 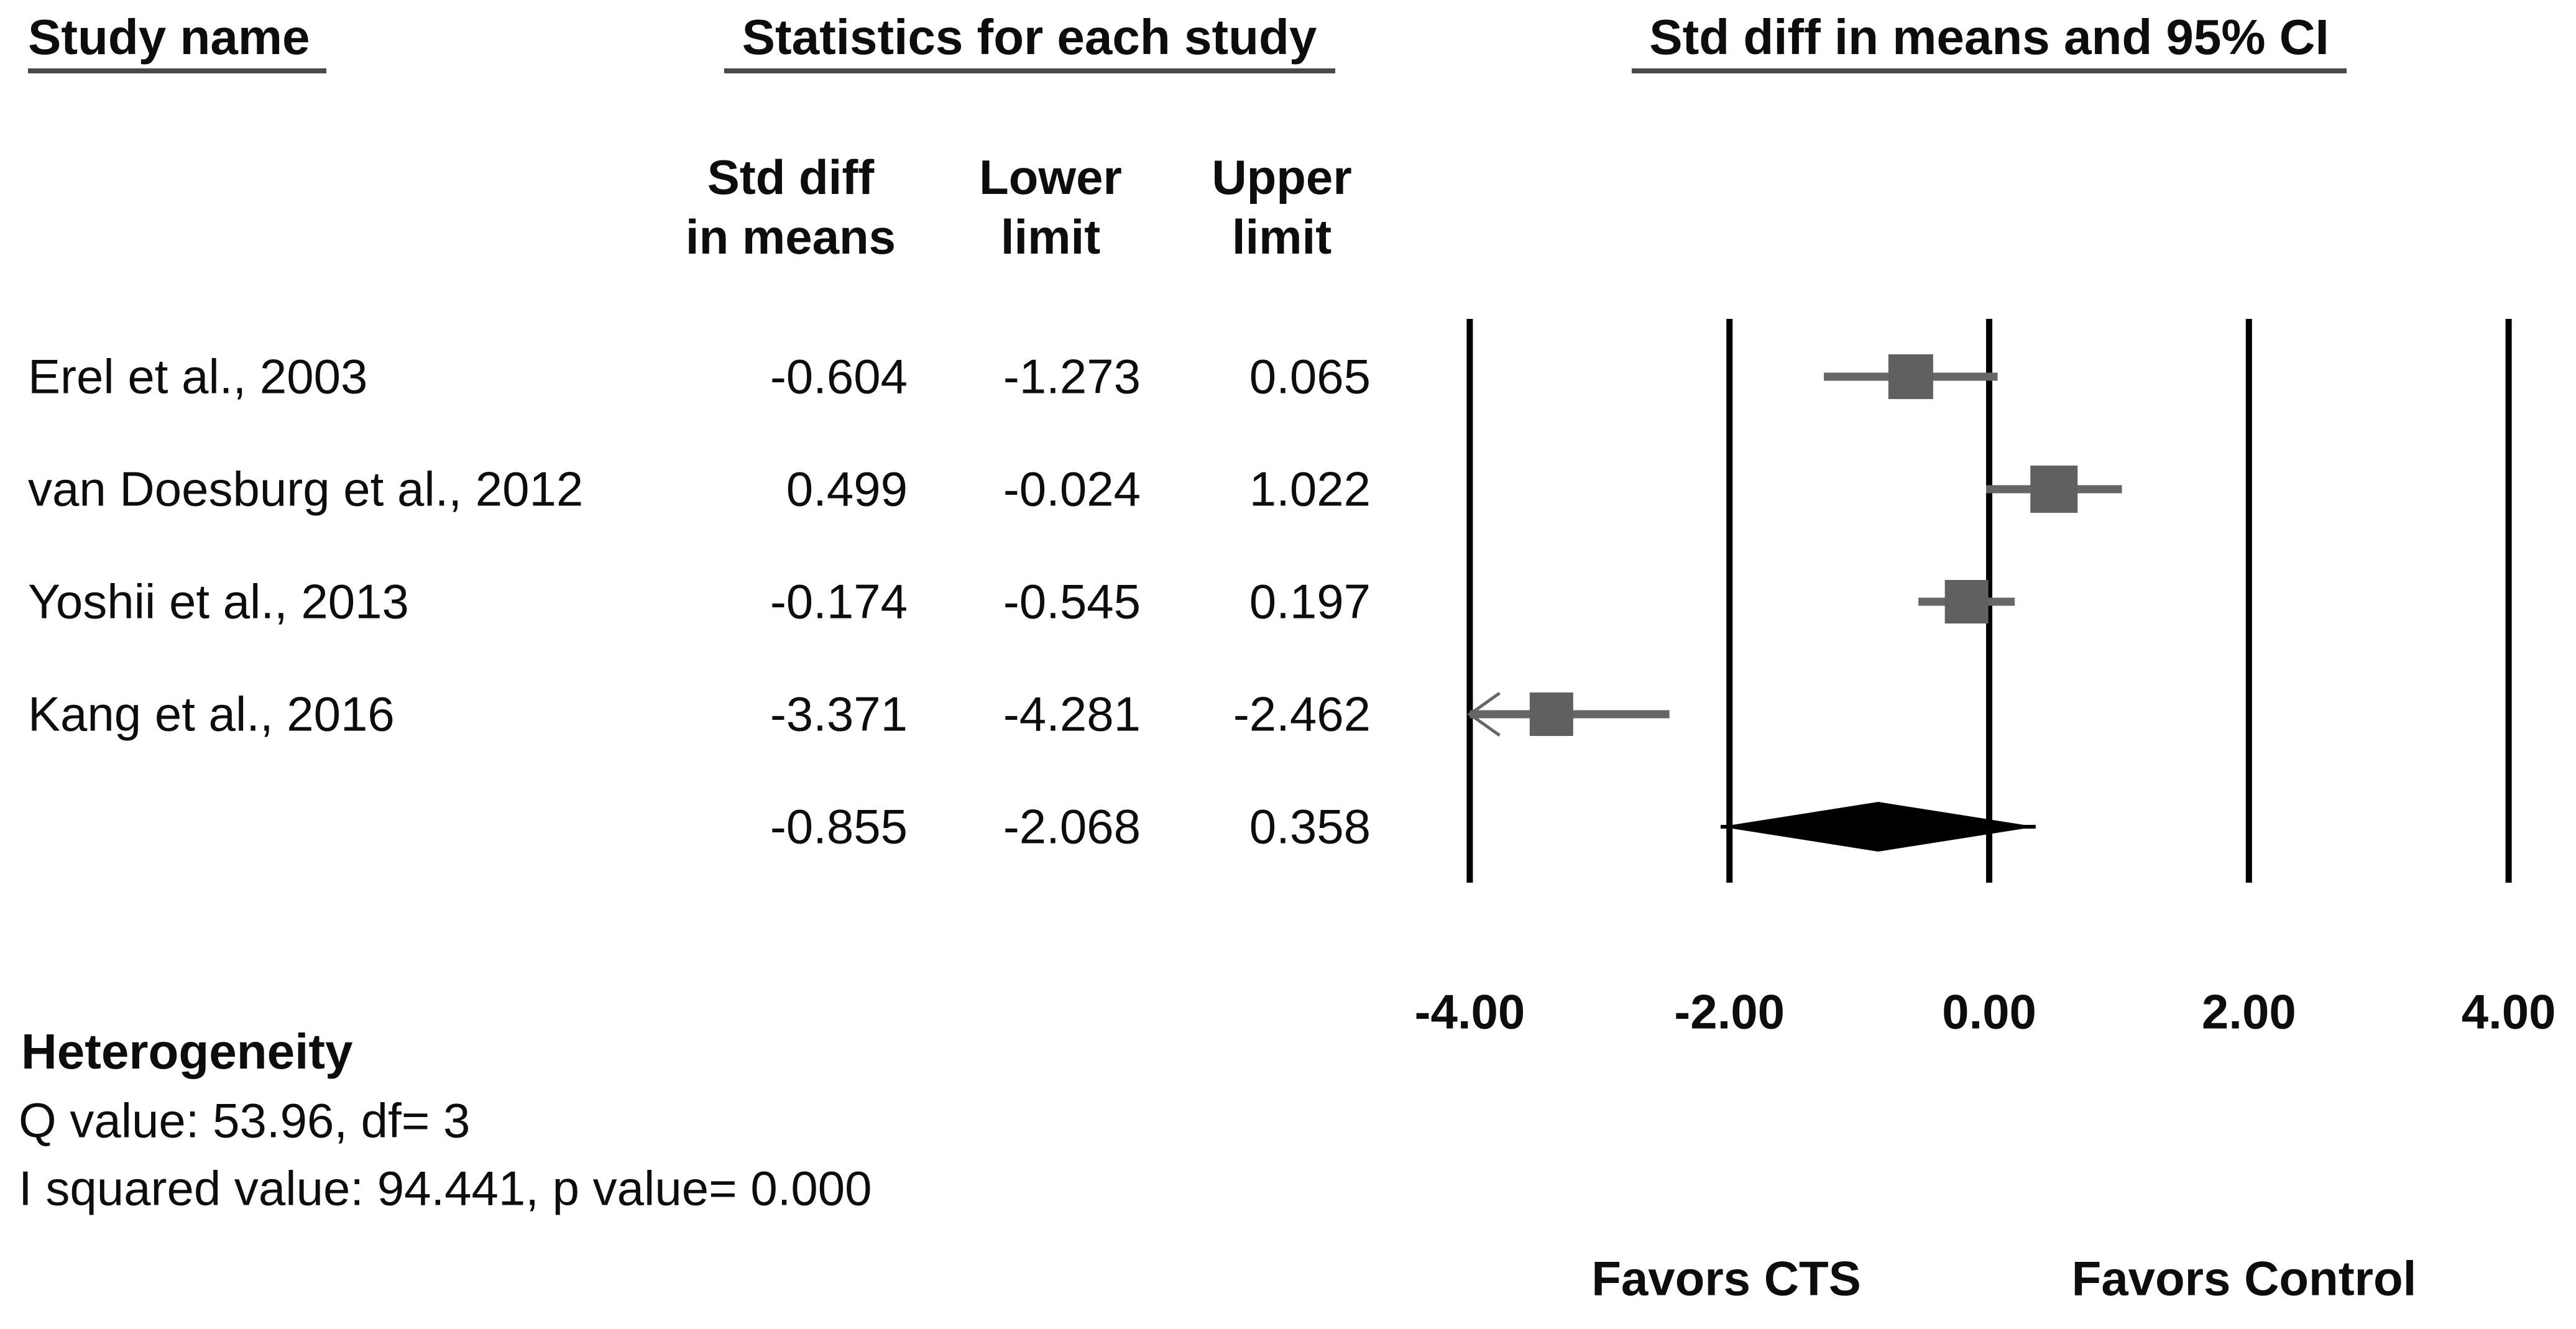 I want to click on underline-study-name, so click(x=177, y=70).